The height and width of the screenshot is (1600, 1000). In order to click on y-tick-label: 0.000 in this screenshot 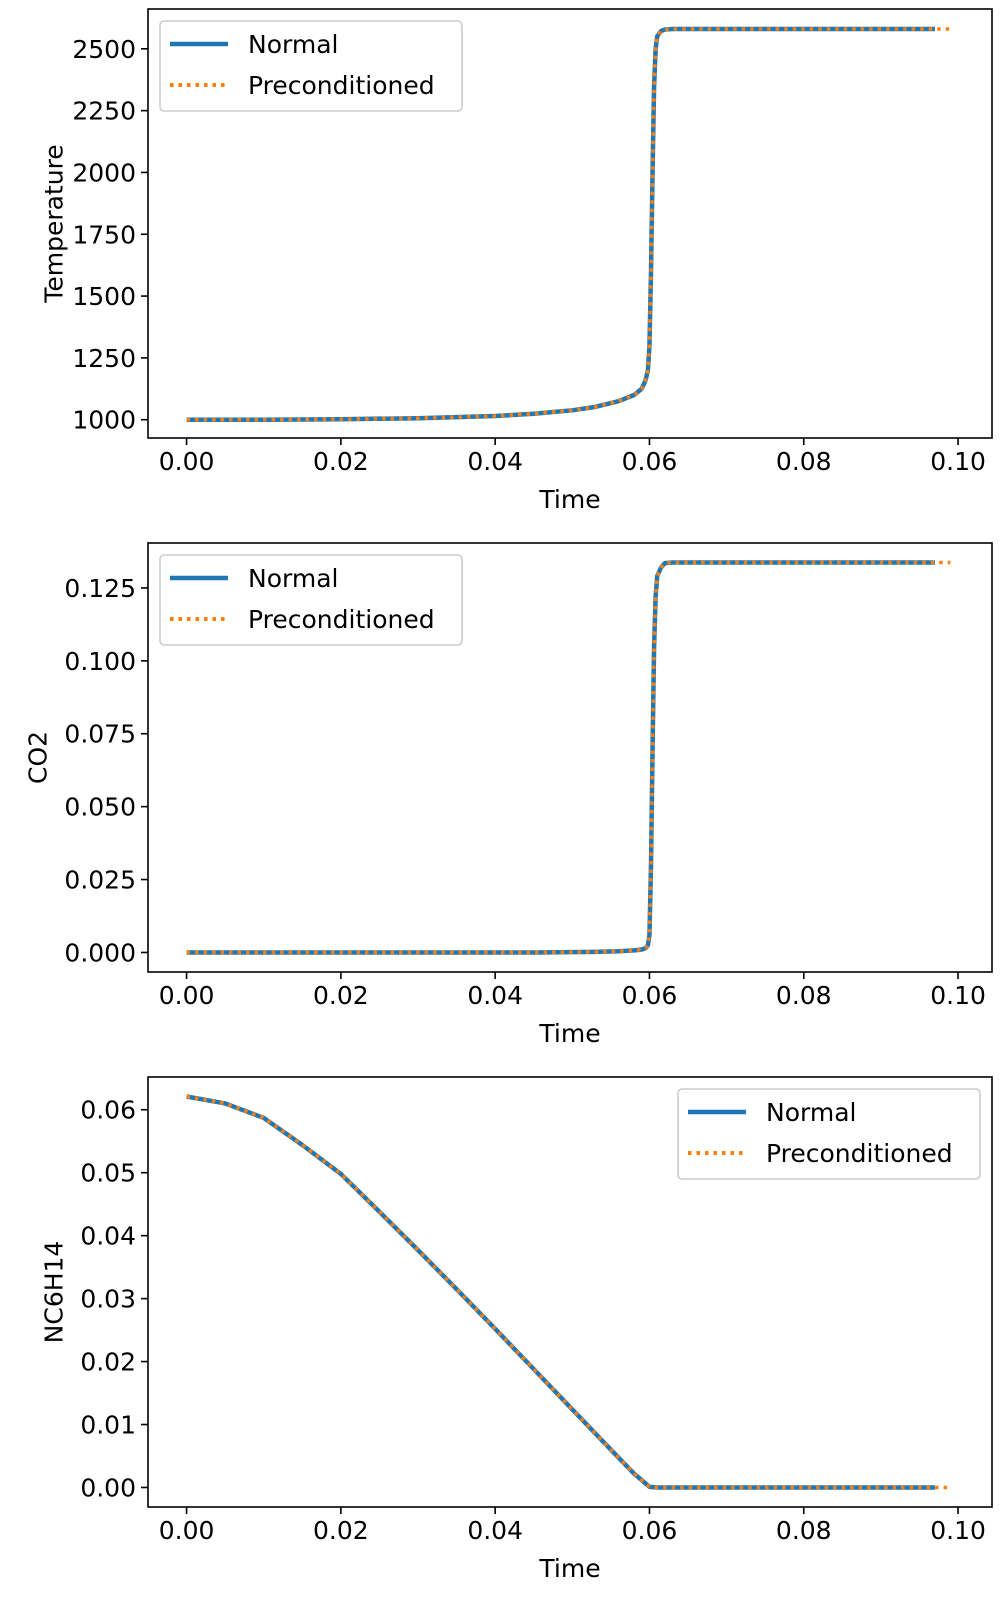, I will do `click(100, 952)`.